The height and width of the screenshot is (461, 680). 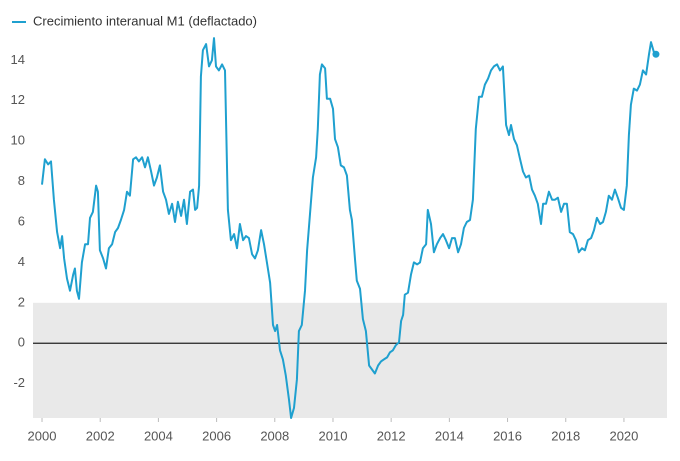 I want to click on y-tick-label: 0, so click(x=21, y=342).